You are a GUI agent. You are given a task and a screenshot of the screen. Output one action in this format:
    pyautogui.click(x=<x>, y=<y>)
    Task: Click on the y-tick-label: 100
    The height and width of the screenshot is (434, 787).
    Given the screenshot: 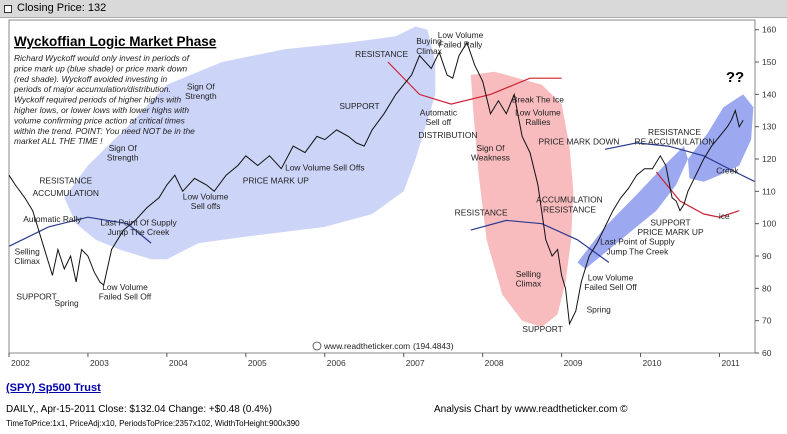 What is the action you would take?
    pyautogui.click(x=769, y=224)
    